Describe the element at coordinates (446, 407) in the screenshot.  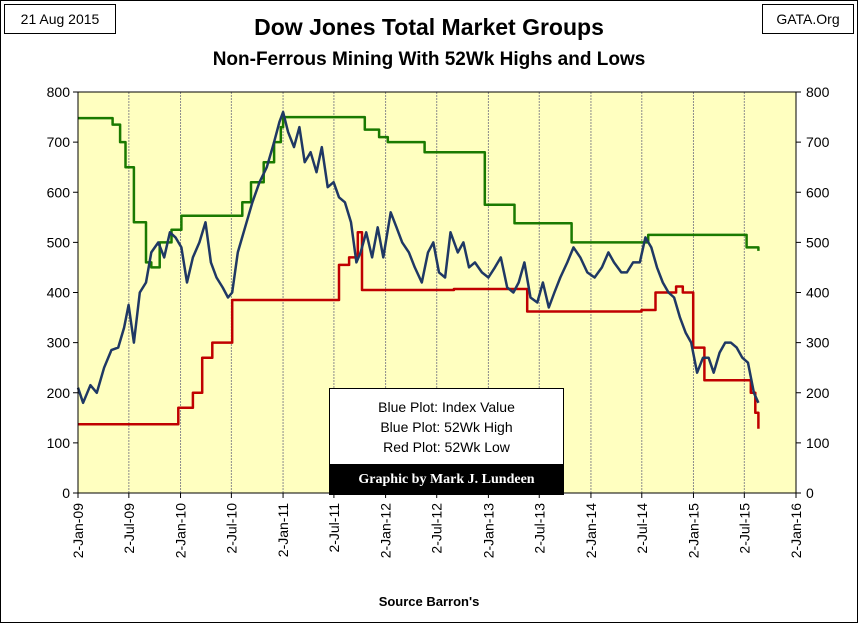
I see `legend-line-index: Blue Plot: Index Value` at that location.